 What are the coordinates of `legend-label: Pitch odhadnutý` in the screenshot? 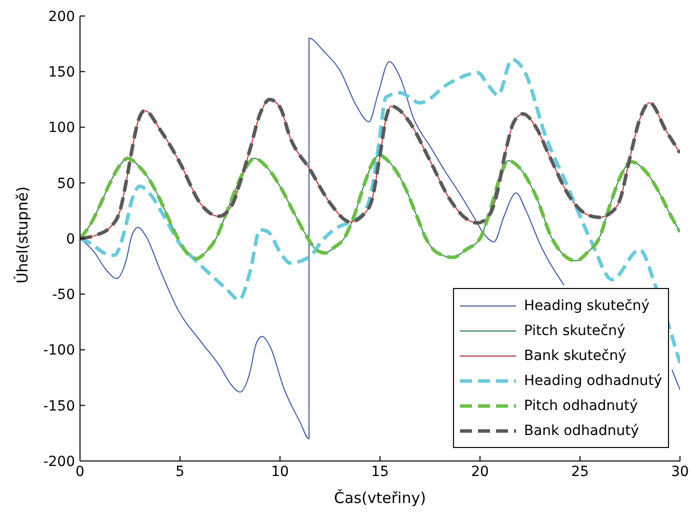 It's located at (581, 406).